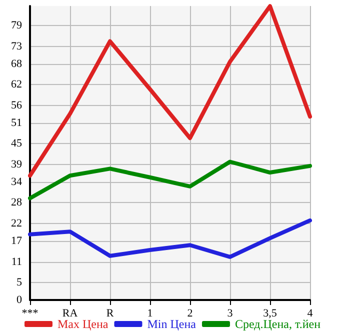 This screenshot has width=345, height=335. What do you see at coordinates (278, 324) in the screenshot?
I see `legend-label: Сред.Цена, т.йен` at bounding box center [278, 324].